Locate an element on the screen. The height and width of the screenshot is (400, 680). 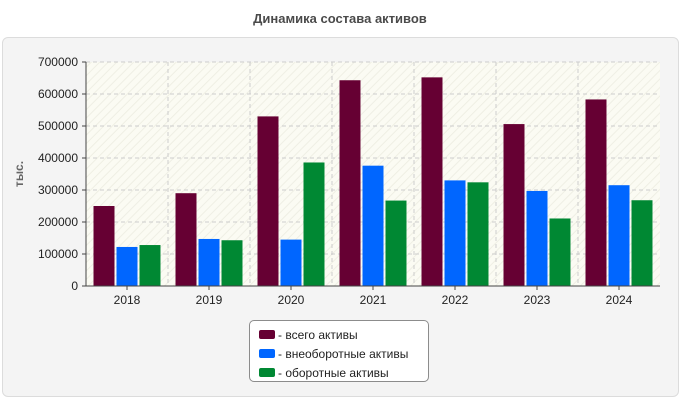
legend-label-total: - всего активы is located at coordinates (318, 334).